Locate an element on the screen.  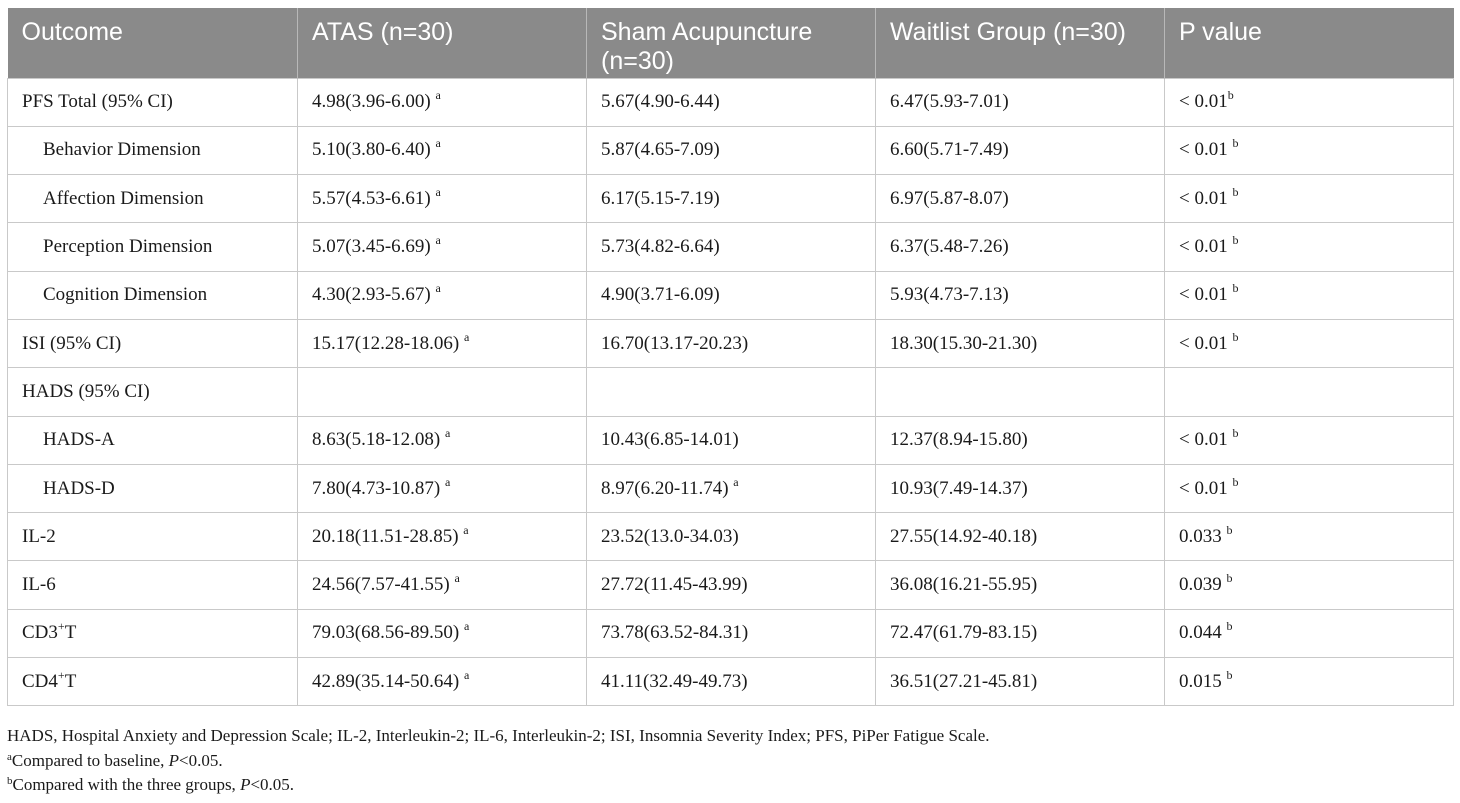
cell-text: 5.87(4.65-7.09) is located at coordinates (660, 150).